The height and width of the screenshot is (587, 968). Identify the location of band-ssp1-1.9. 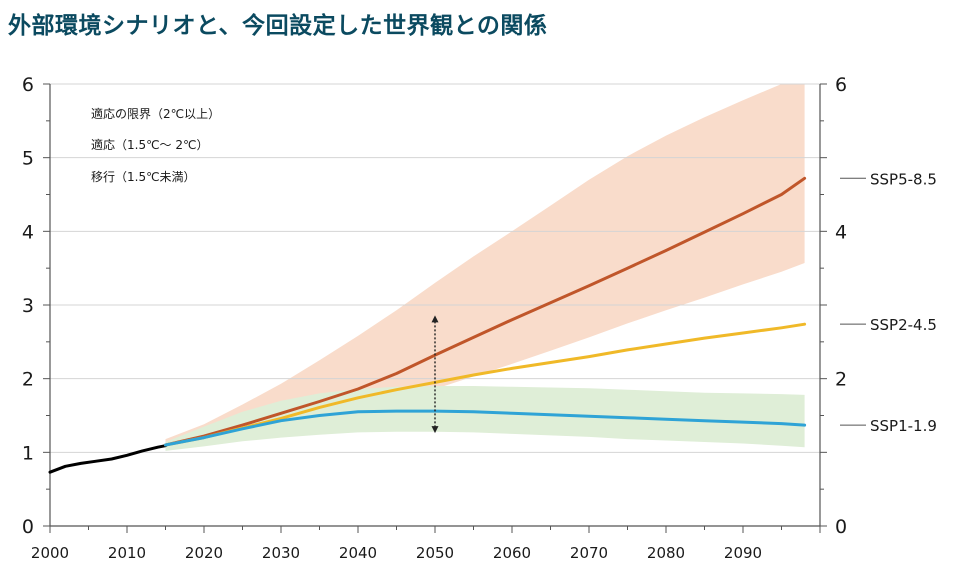
(485, 418).